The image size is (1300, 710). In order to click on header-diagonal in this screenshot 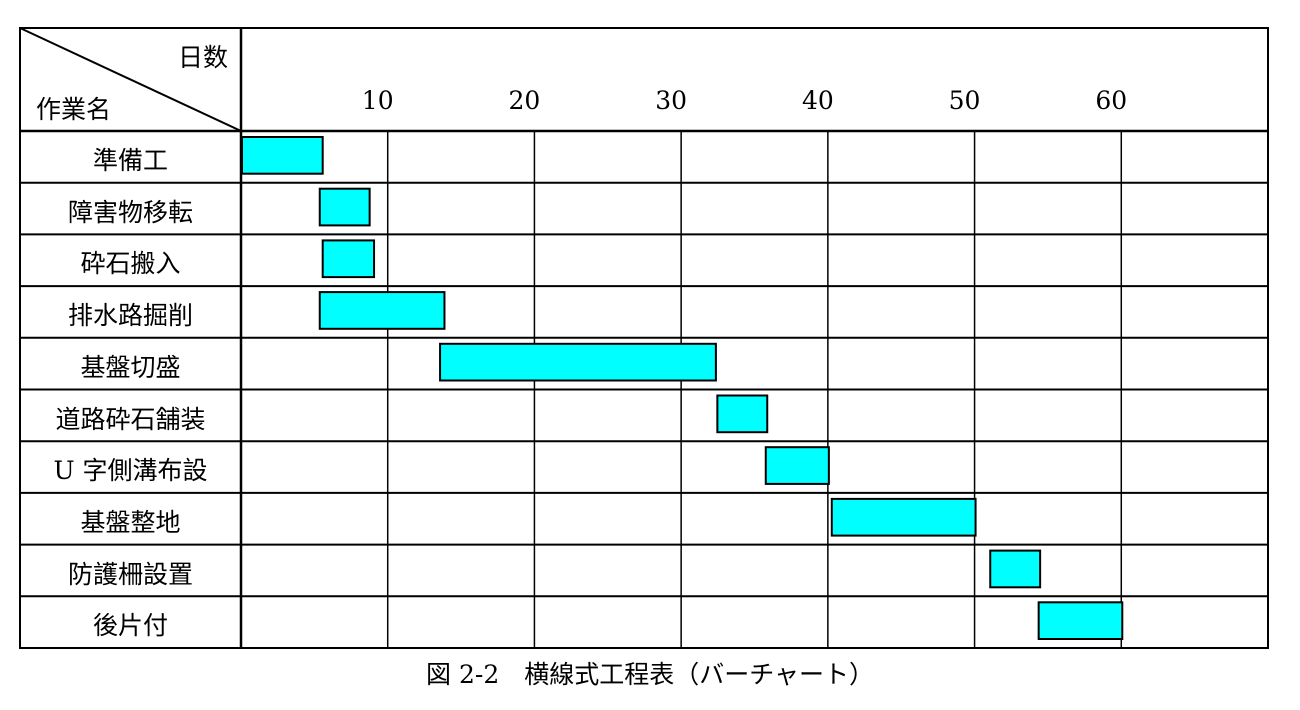, I will do `click(130, 79)`.